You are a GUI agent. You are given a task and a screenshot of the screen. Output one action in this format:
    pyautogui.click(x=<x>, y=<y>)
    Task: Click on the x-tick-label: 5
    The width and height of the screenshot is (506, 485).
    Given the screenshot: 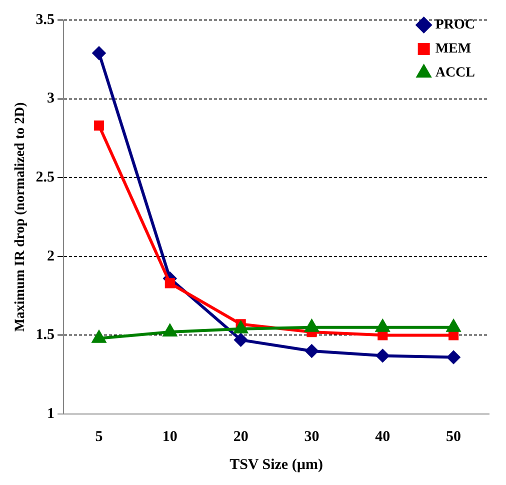 What is the action you would take?
    pyautogui.click(x=99, y=436)
    